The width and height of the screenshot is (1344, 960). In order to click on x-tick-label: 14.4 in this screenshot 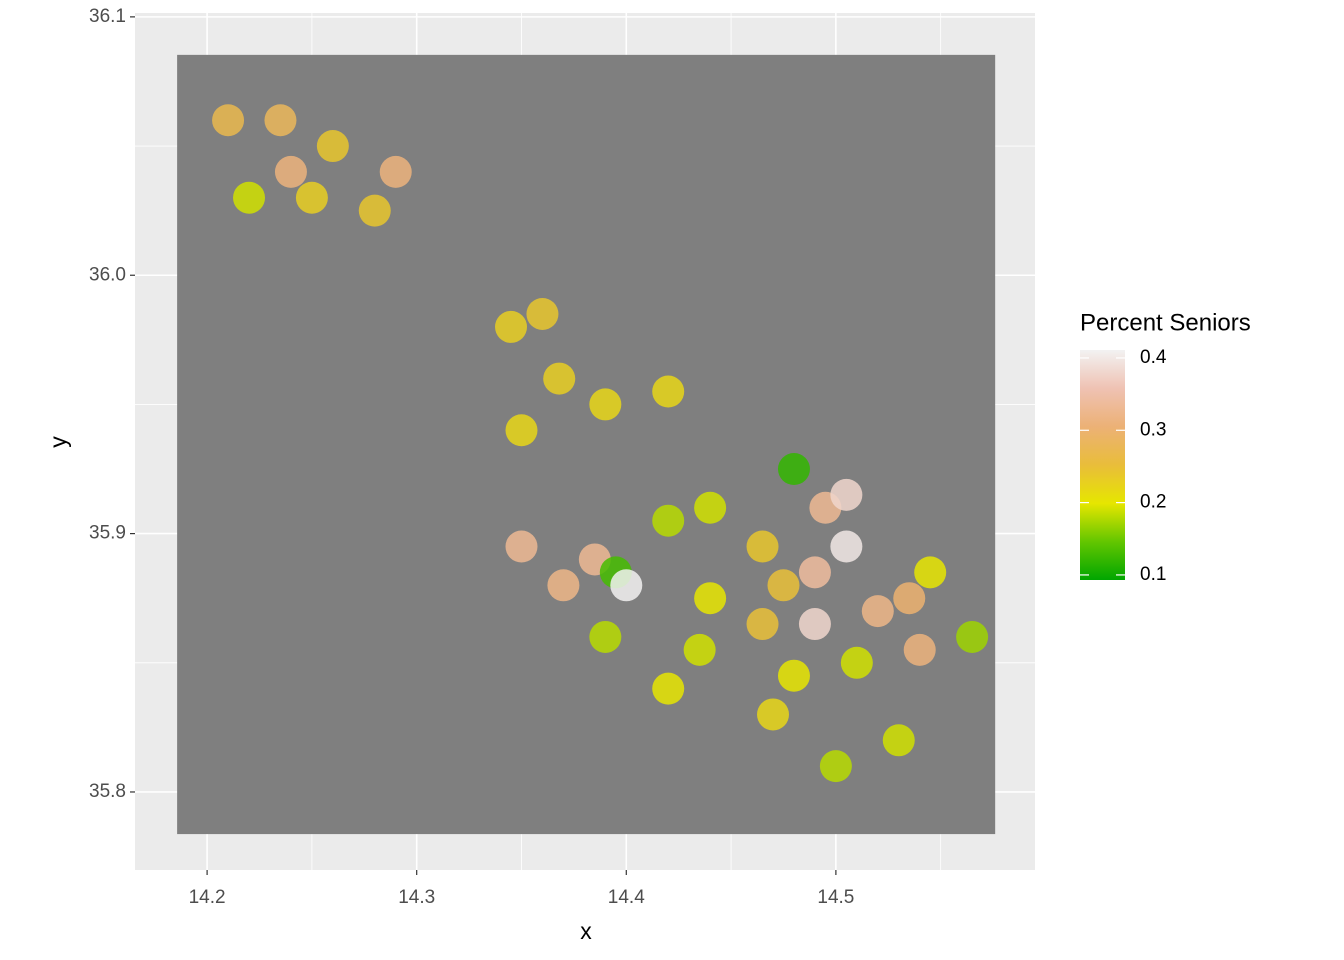, I will do `click(626, 897)`.